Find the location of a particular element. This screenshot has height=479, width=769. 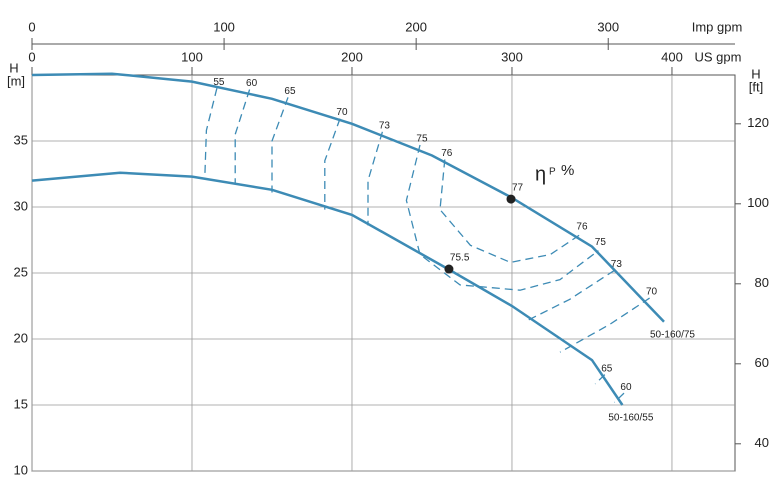

x-tick-label: 300 is located at coordinates (512, 56).